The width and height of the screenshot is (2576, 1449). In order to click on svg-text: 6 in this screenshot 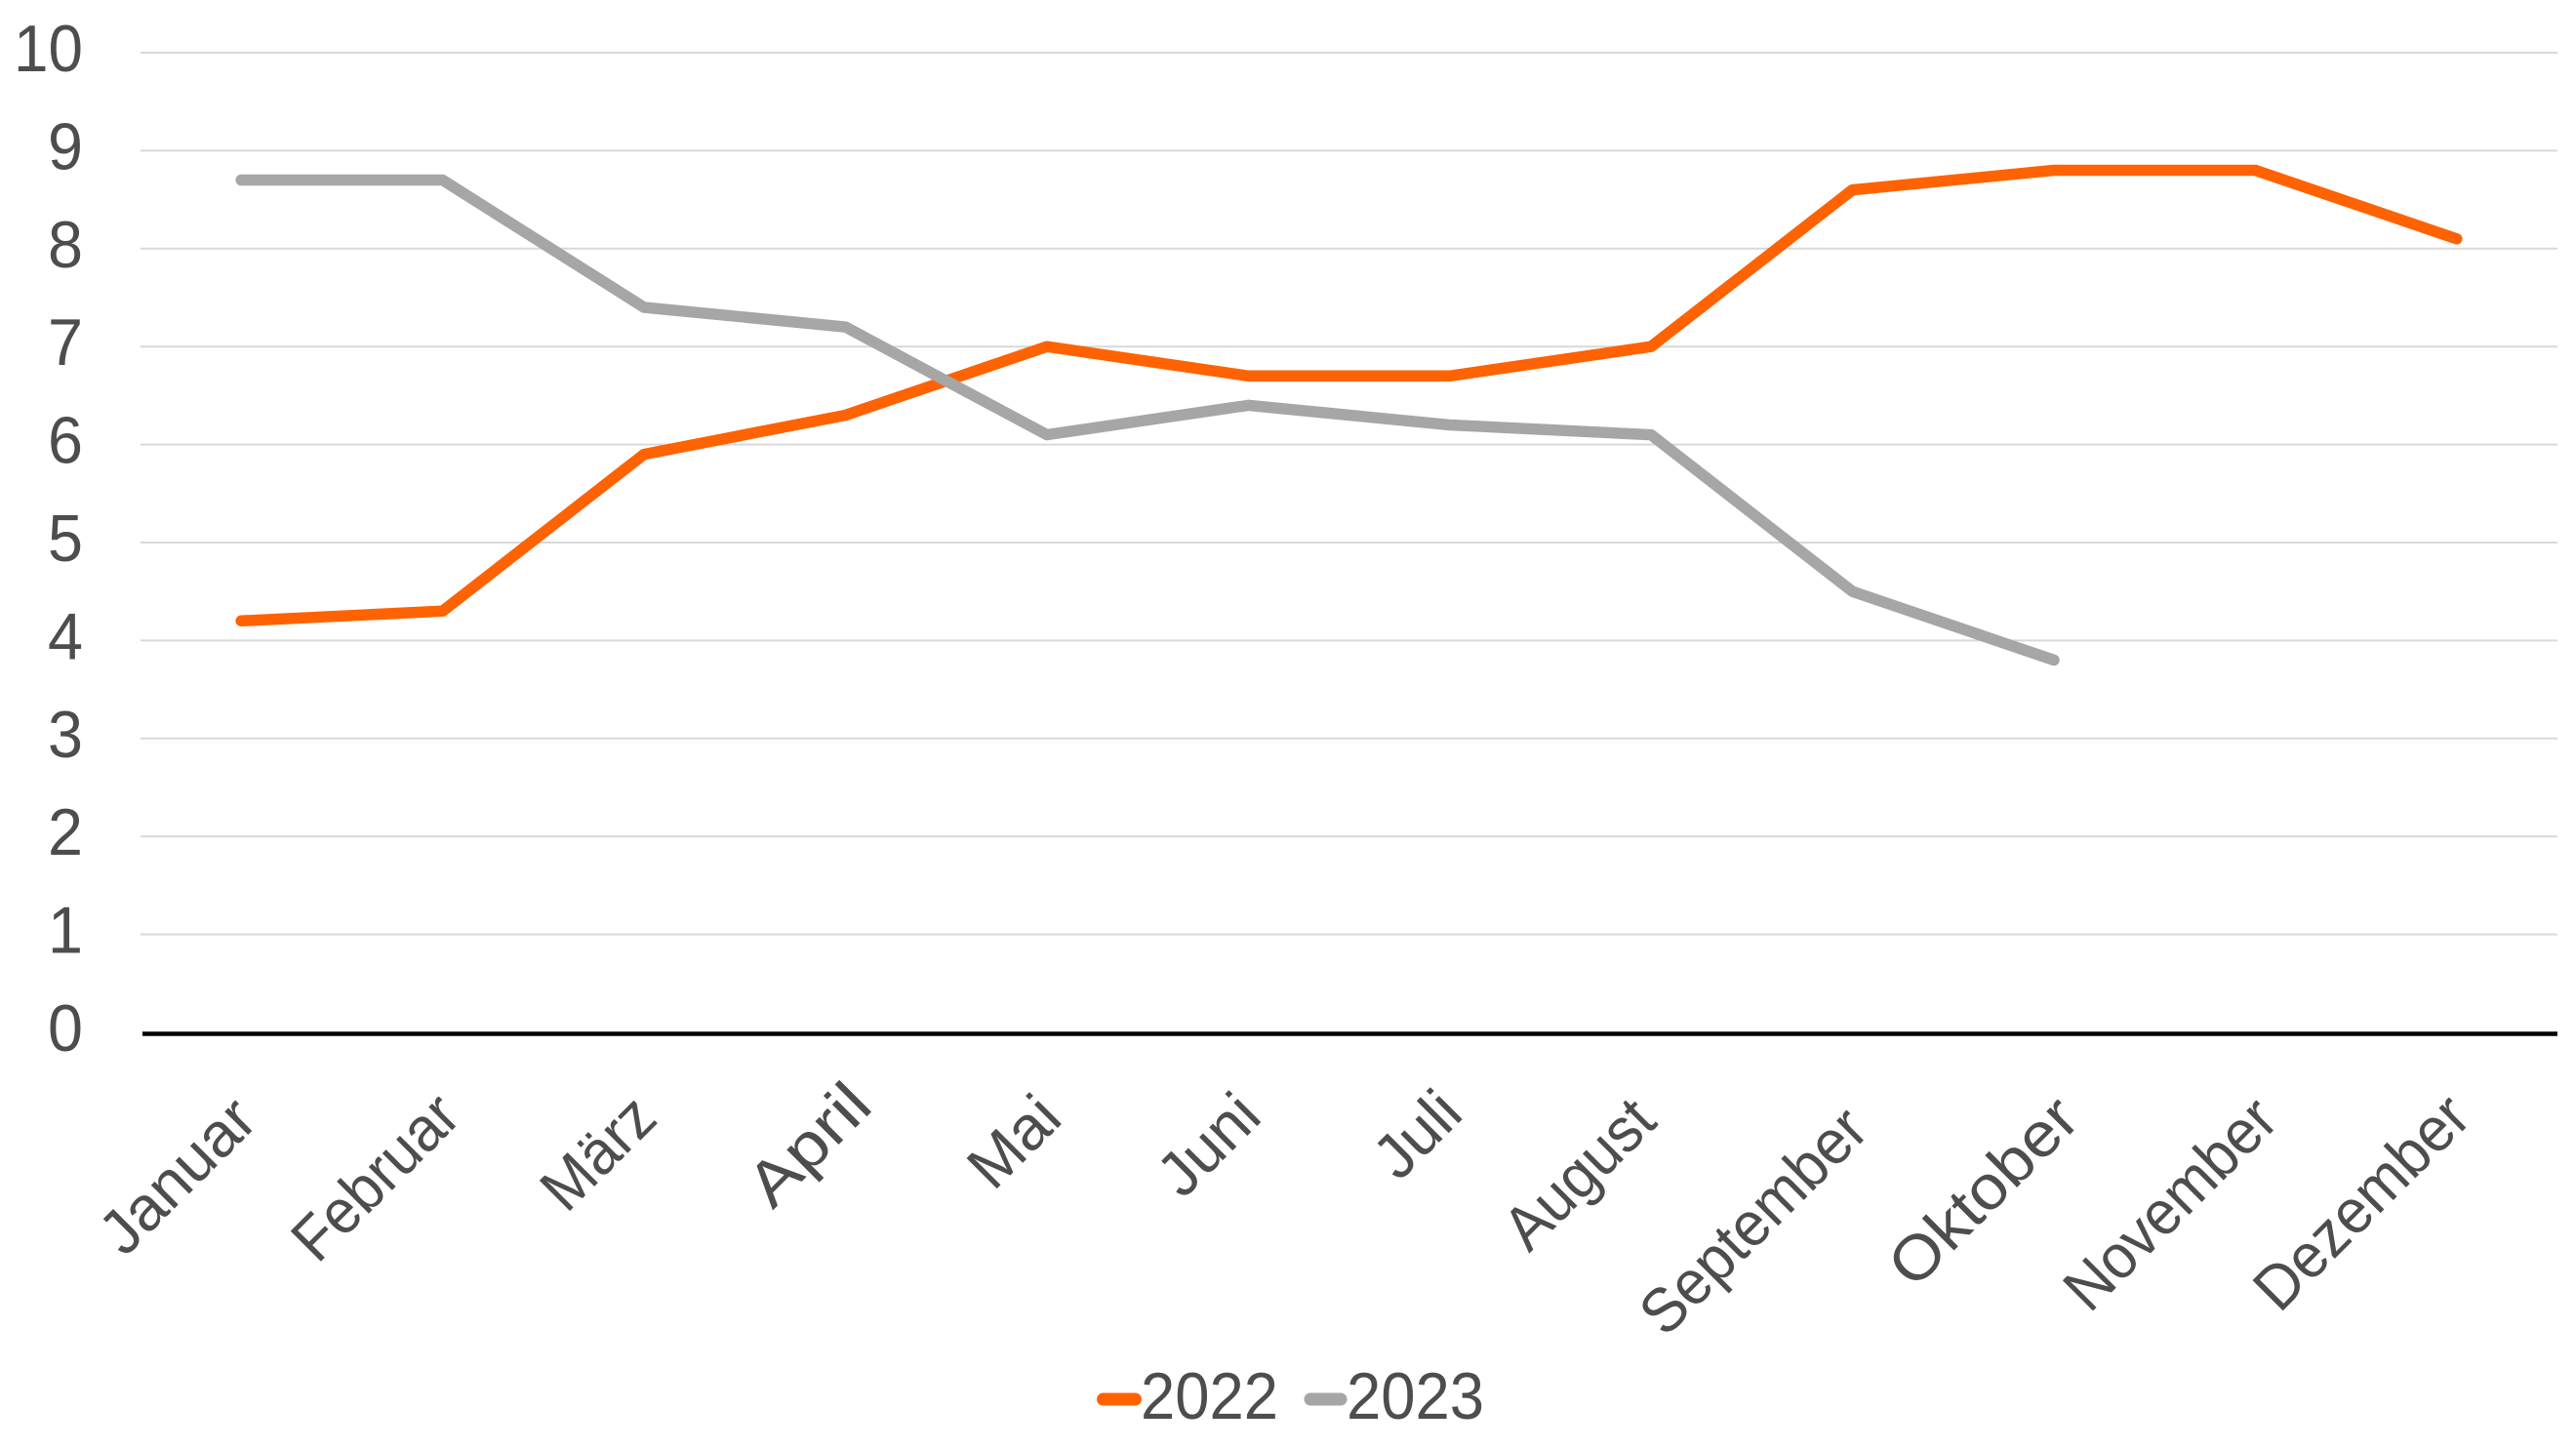, I will do `click(65, 441)`.